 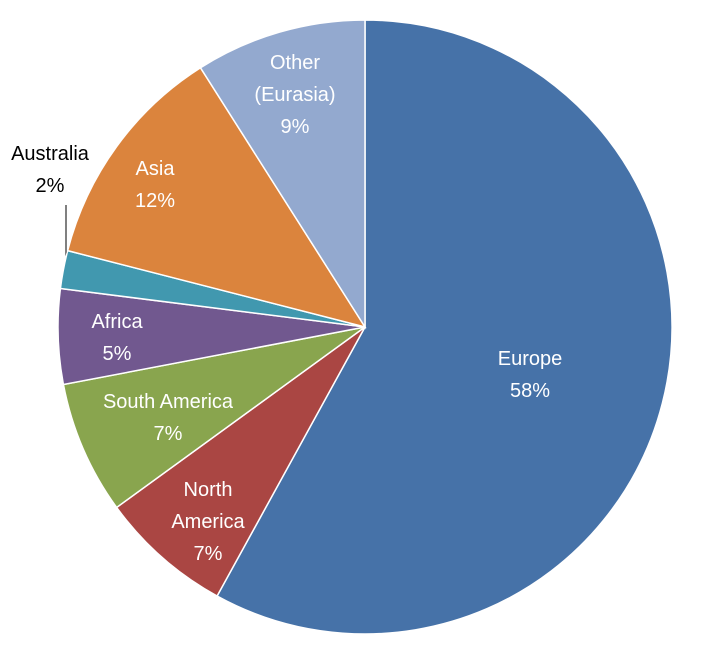 I want to click on slice-label: Africa 5%, so click(x=117, y=338).